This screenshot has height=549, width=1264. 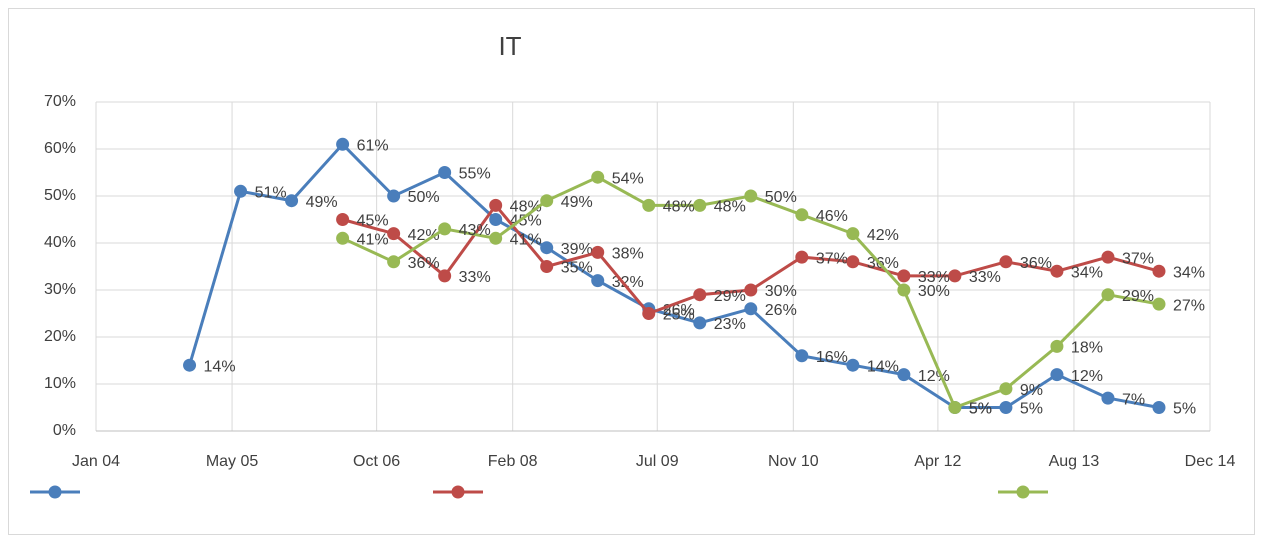 What do you see at coordinates (577, 268) in the screenshot?
I see `data-label: 35%` at bounding box center [577, 268].